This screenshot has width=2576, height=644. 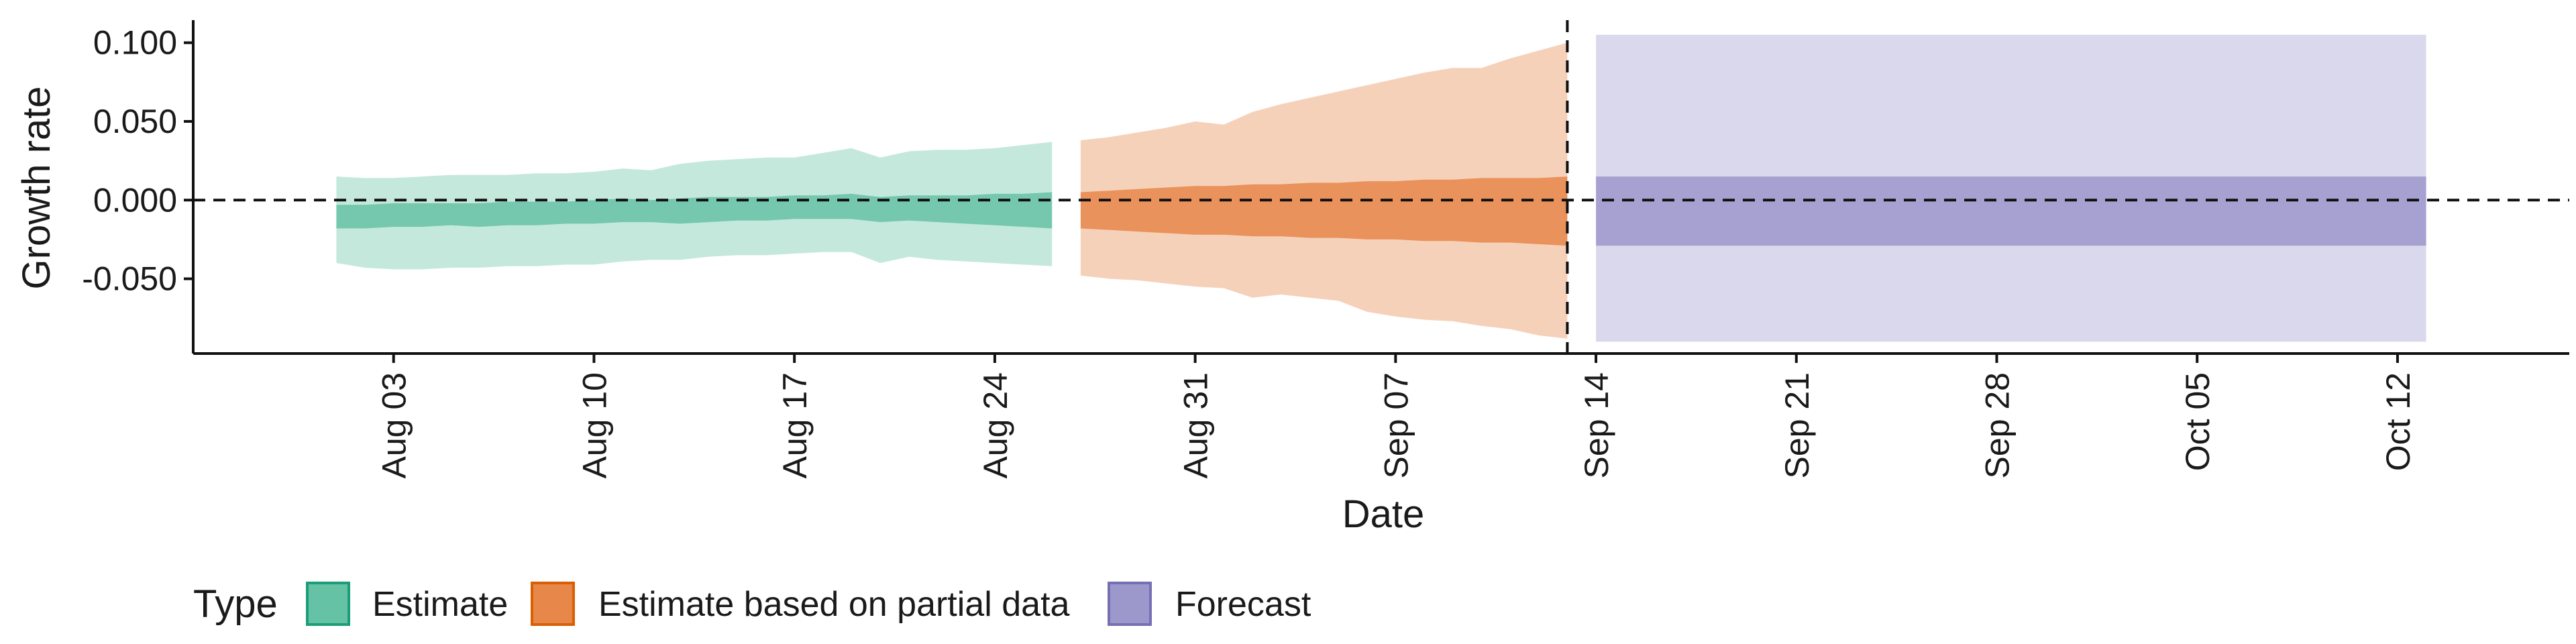 I want to click on x-tick-label: Oct 12, so click(x=2398, y=421).